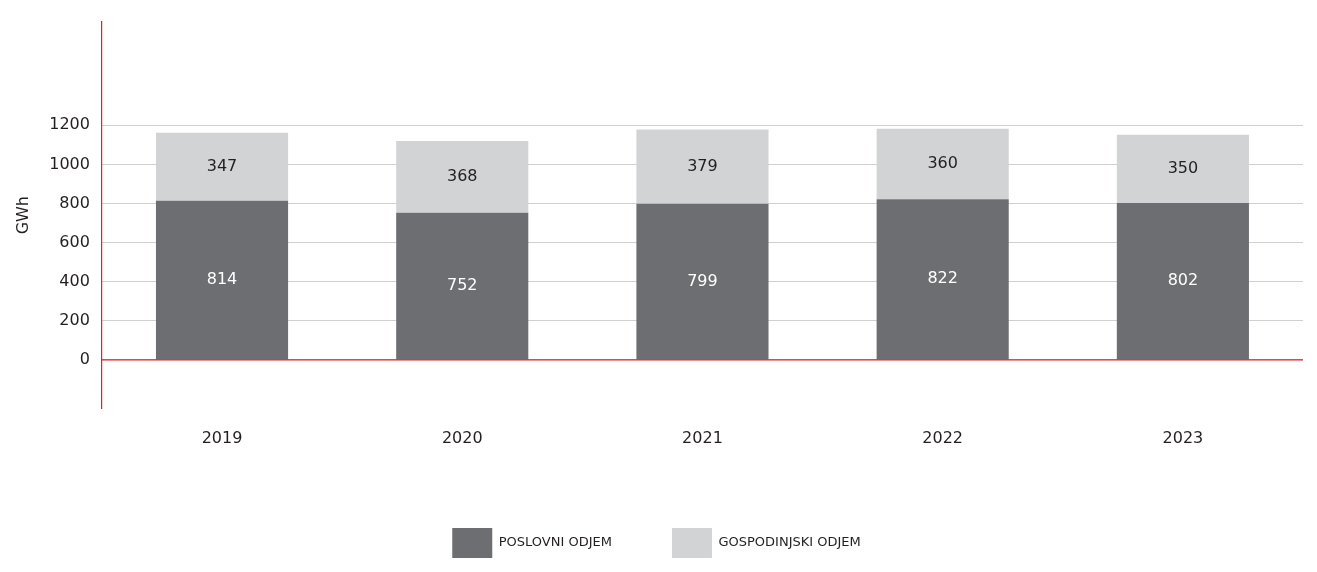  I want to click on y-tick-label: 800, so click(74, 202).